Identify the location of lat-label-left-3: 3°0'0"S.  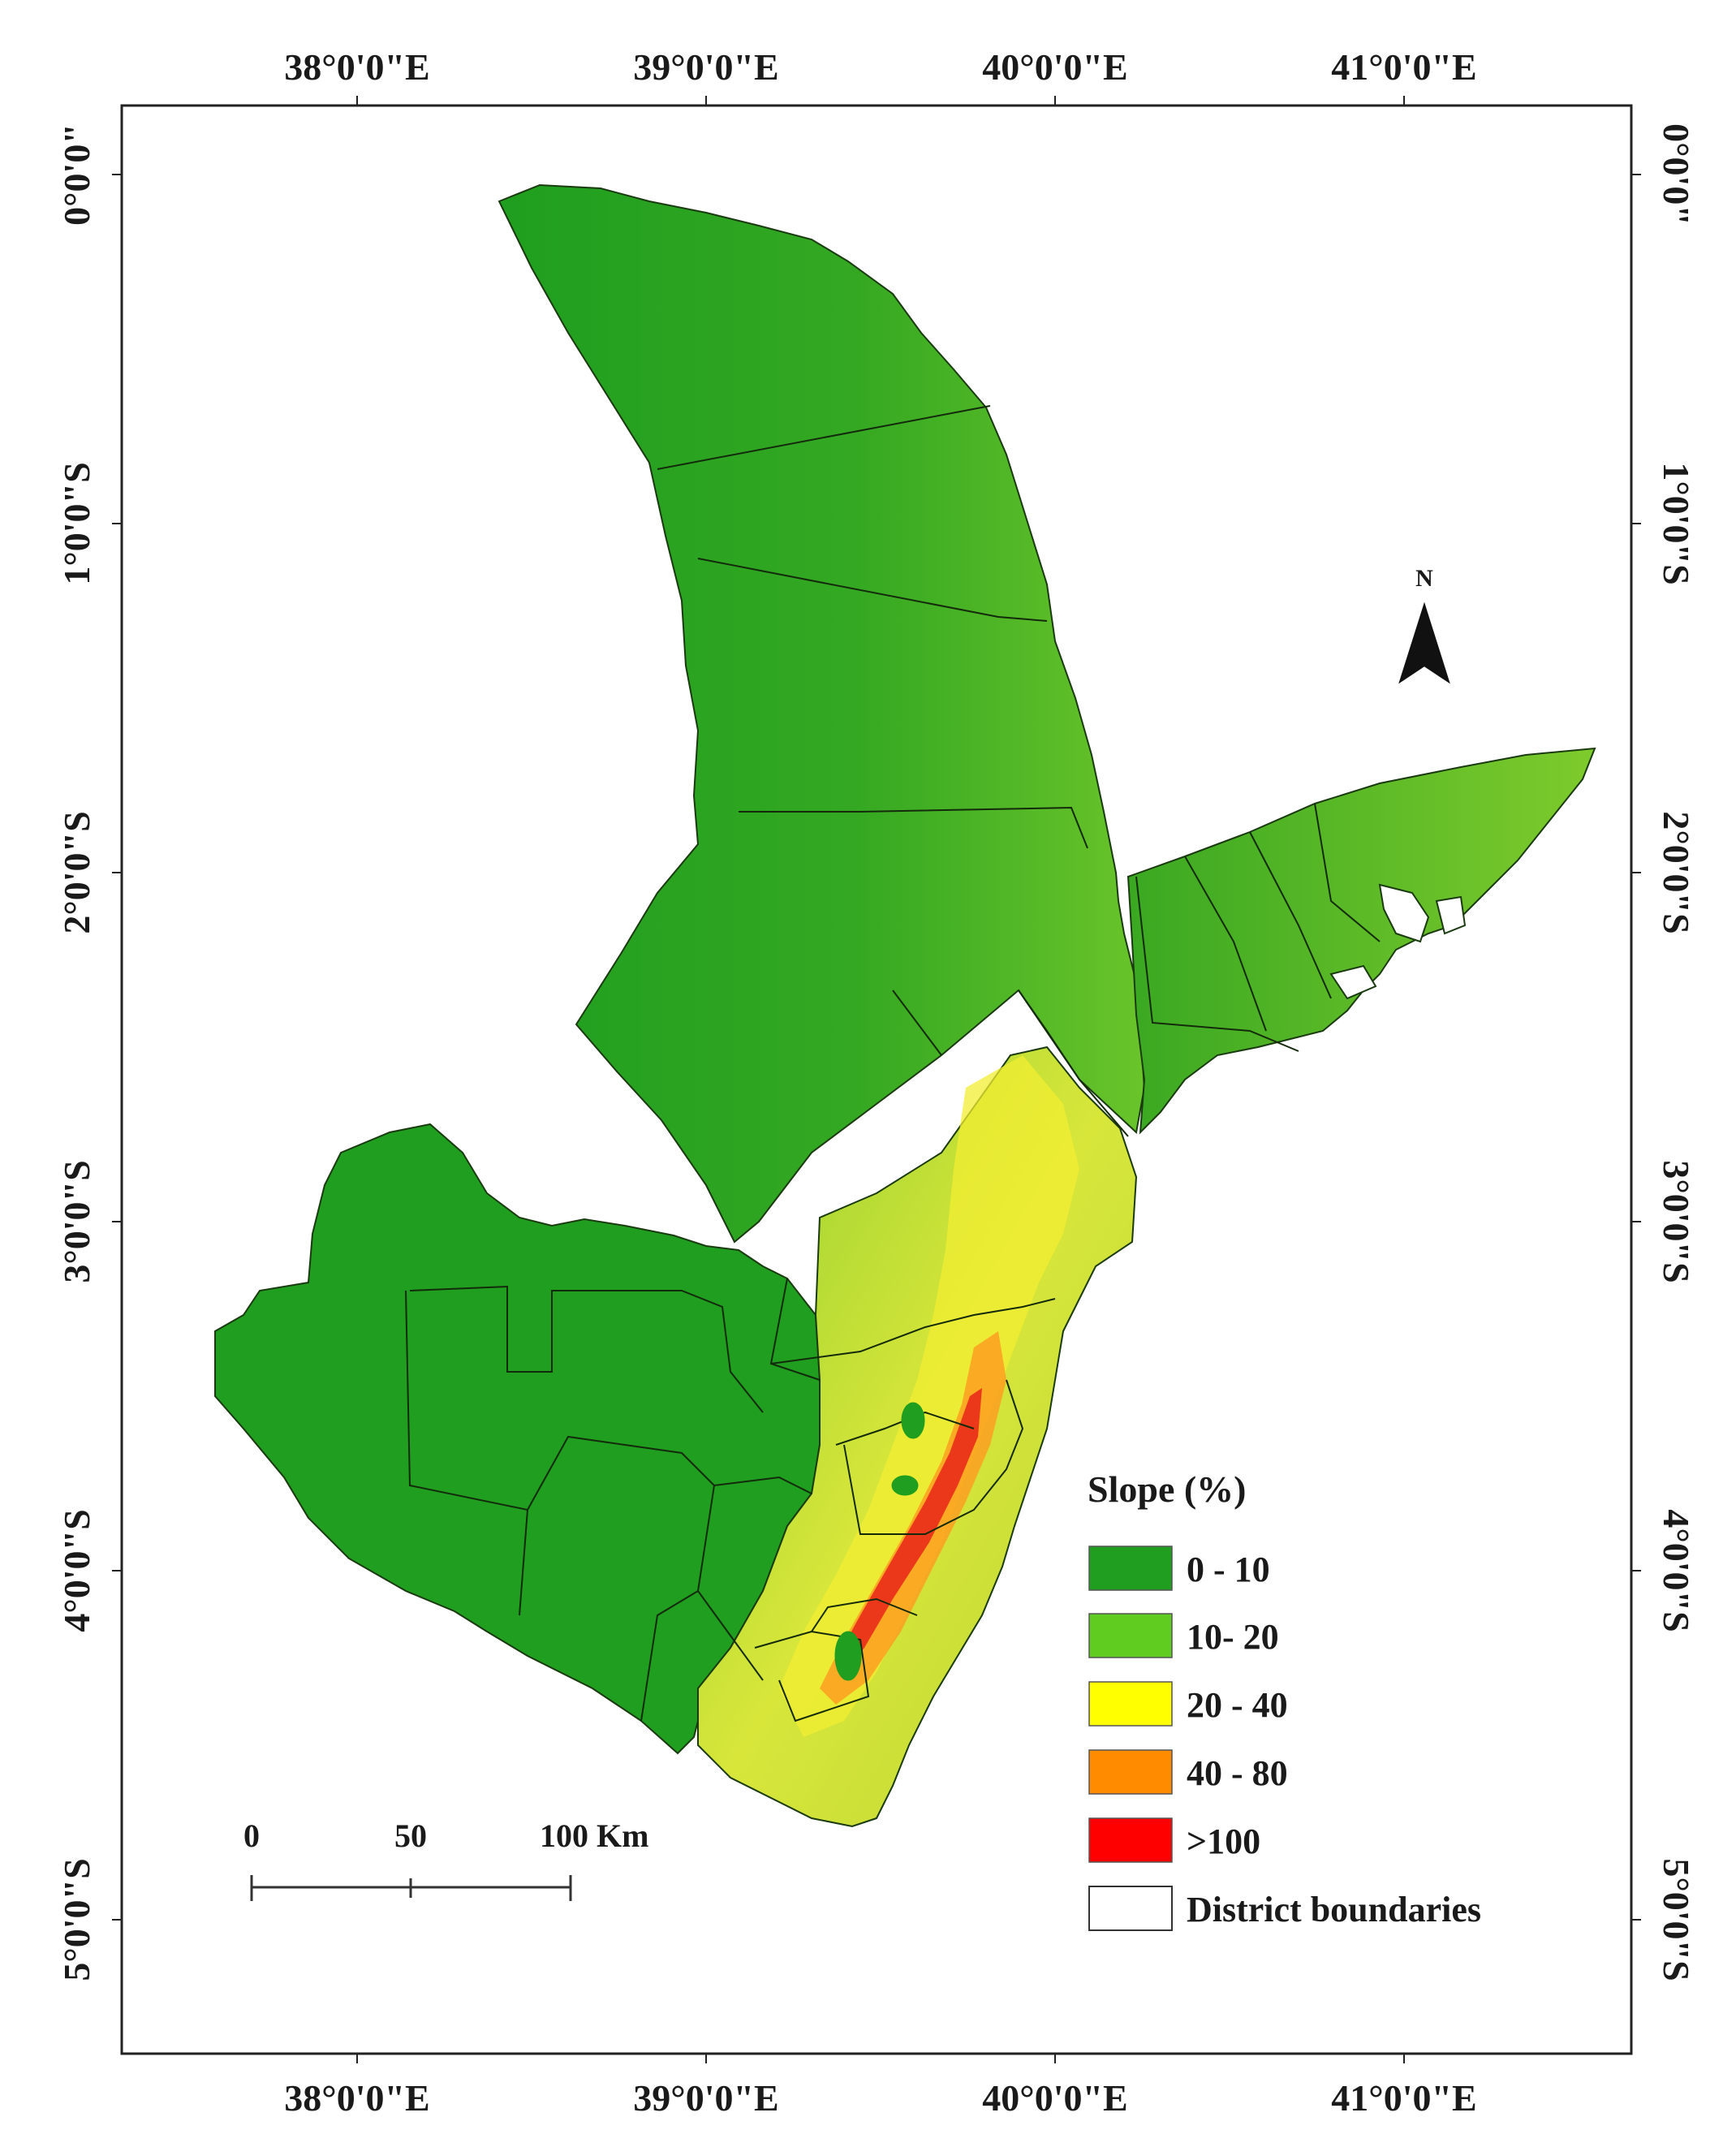
(76, 1221).